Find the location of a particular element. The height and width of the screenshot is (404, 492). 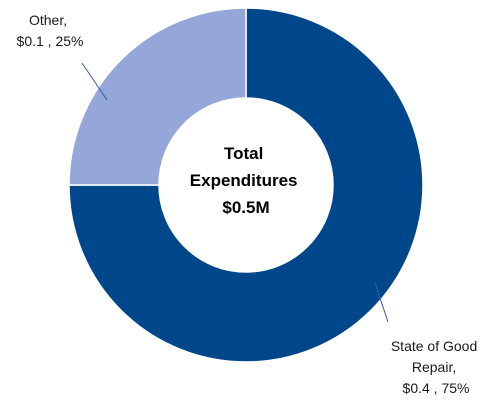

slice-label-other-line-2: $0.1 , 25% is located at coordinates (50, 41).